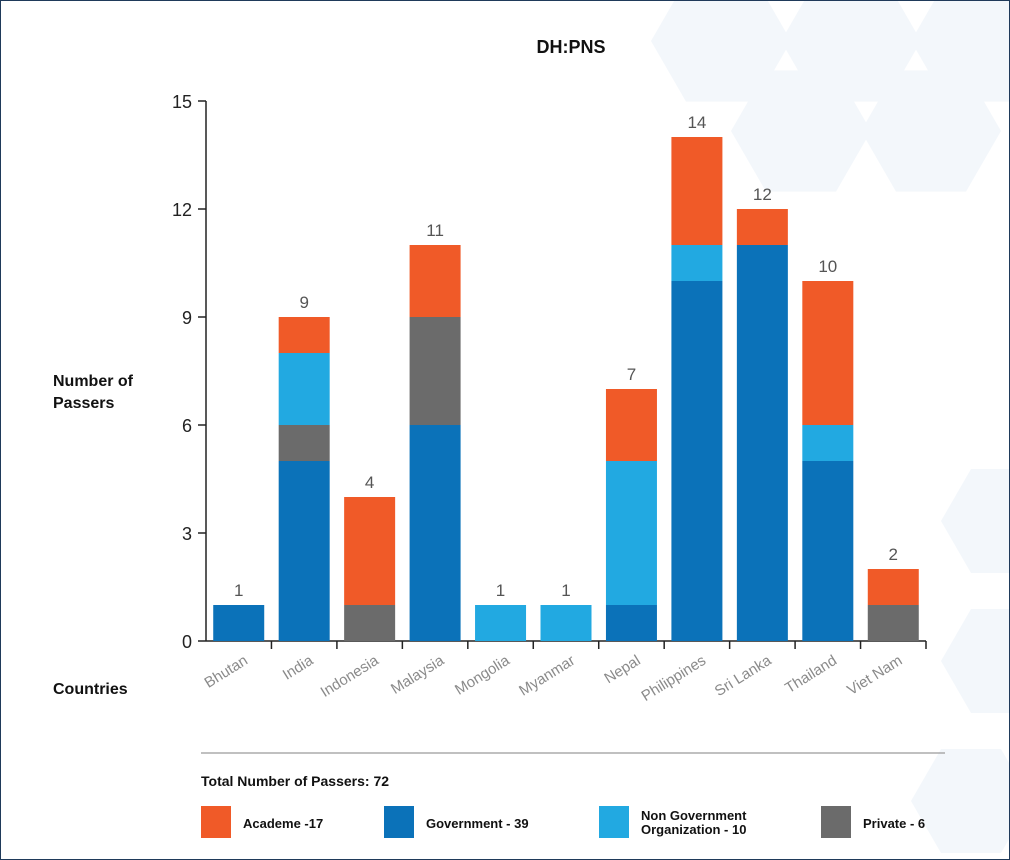 The width and height of the screenshot is (1010, 860). I want to click on y-axis-label-line: Passers, so click(83, 403).